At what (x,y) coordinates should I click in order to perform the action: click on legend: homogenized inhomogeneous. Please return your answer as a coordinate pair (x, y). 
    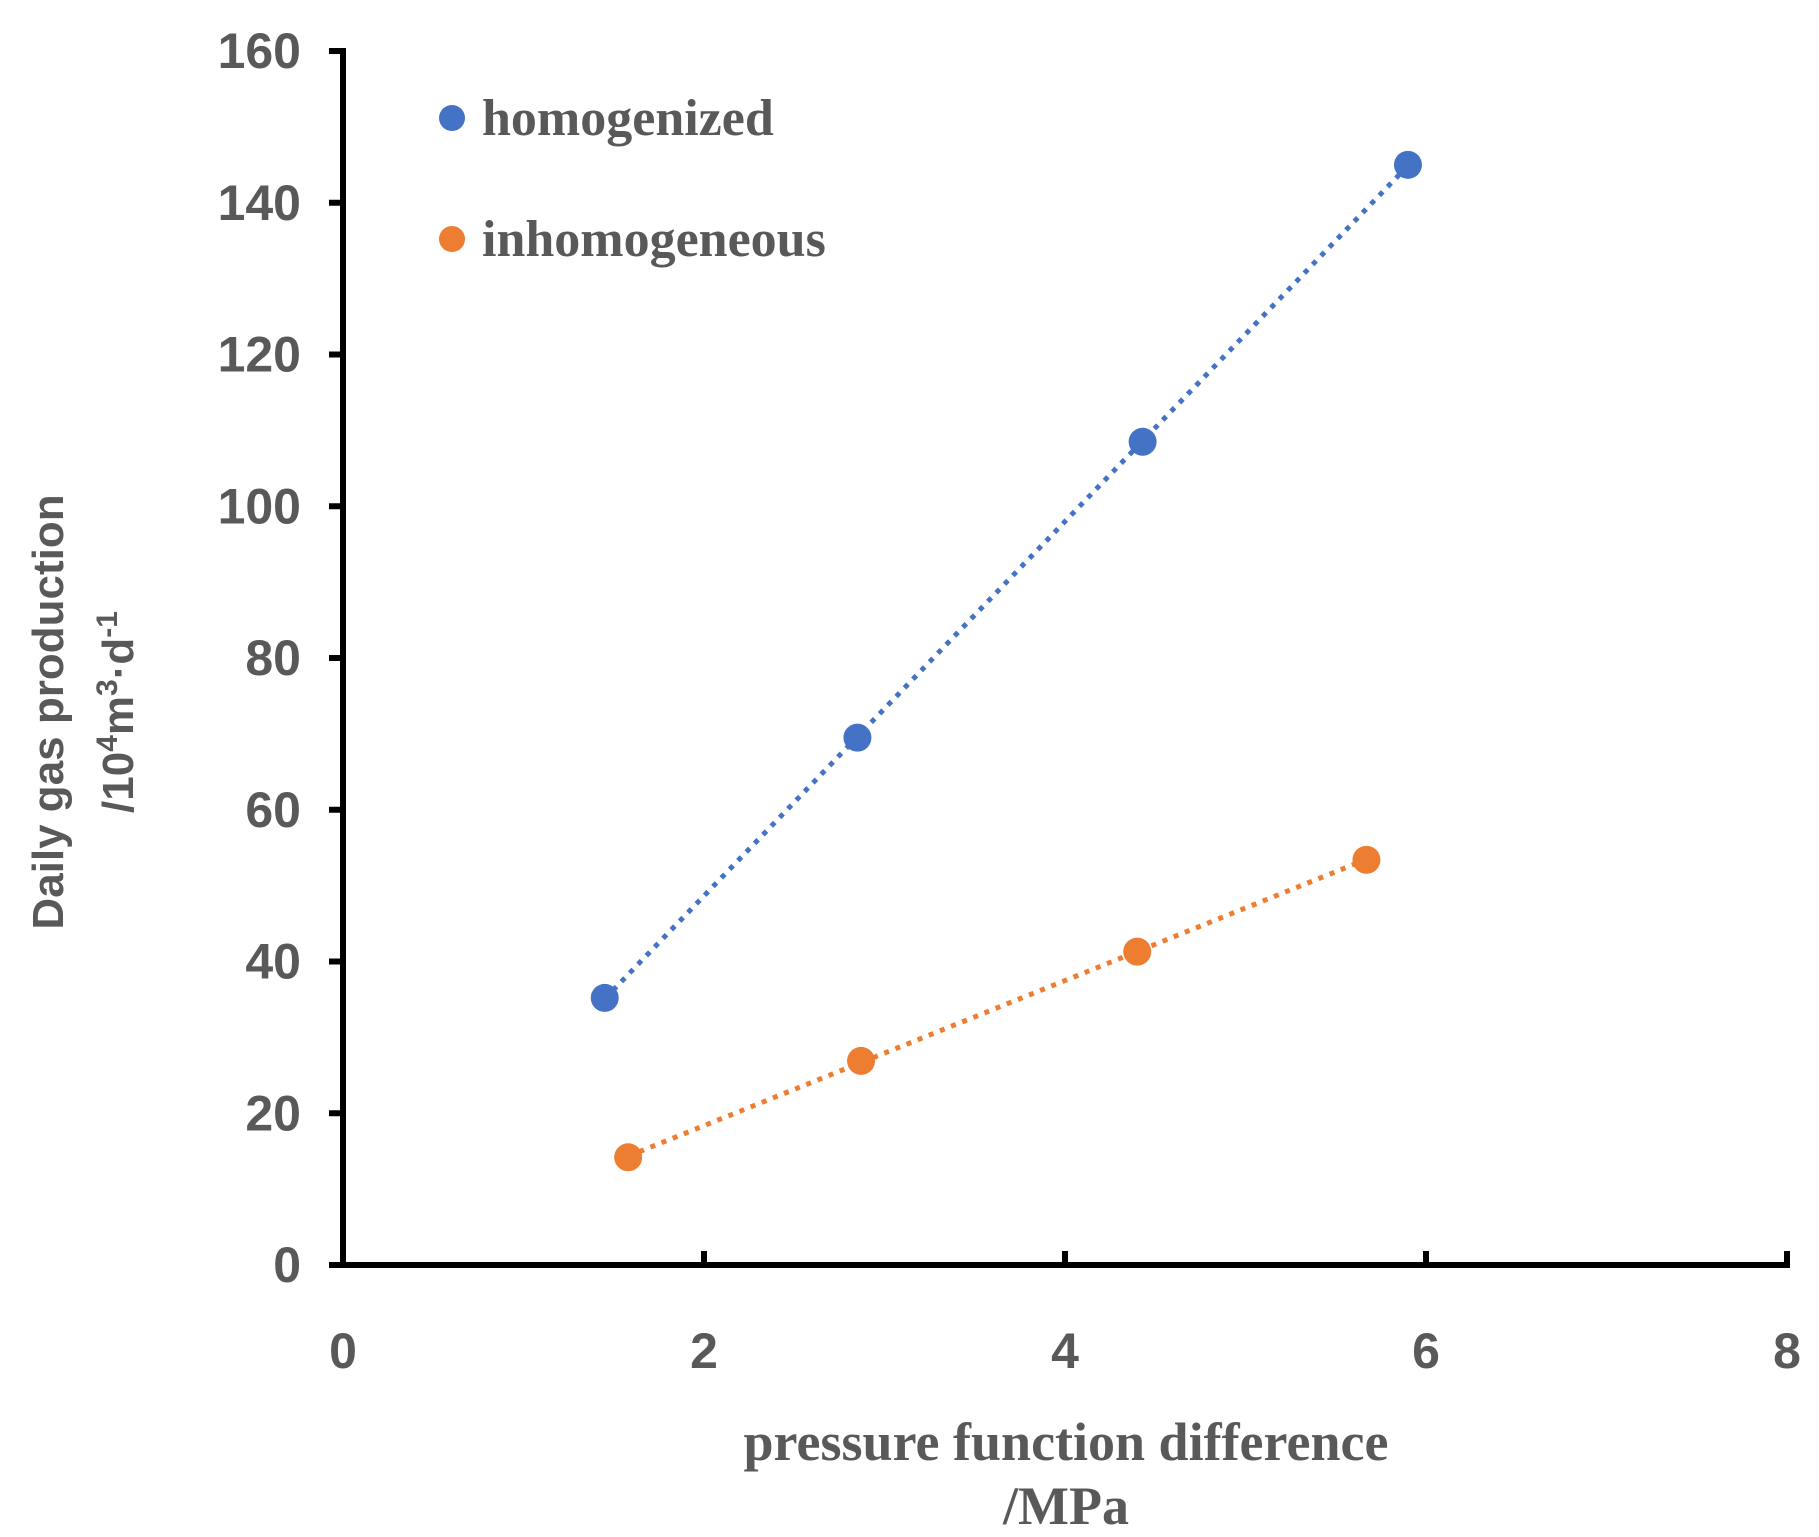
    Looking at the image, I should click on (632, 179).